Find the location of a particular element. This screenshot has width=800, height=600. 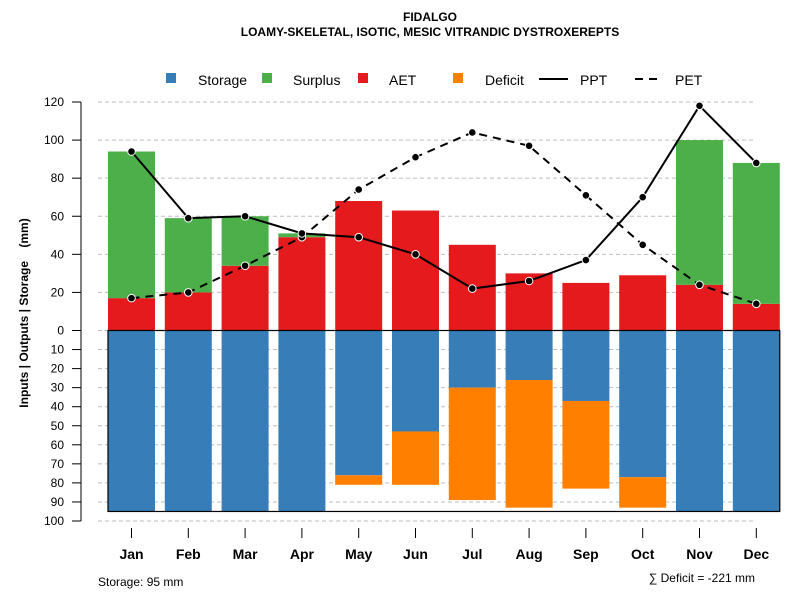

legend-swatch-aet is located at coordinates (363, 78).